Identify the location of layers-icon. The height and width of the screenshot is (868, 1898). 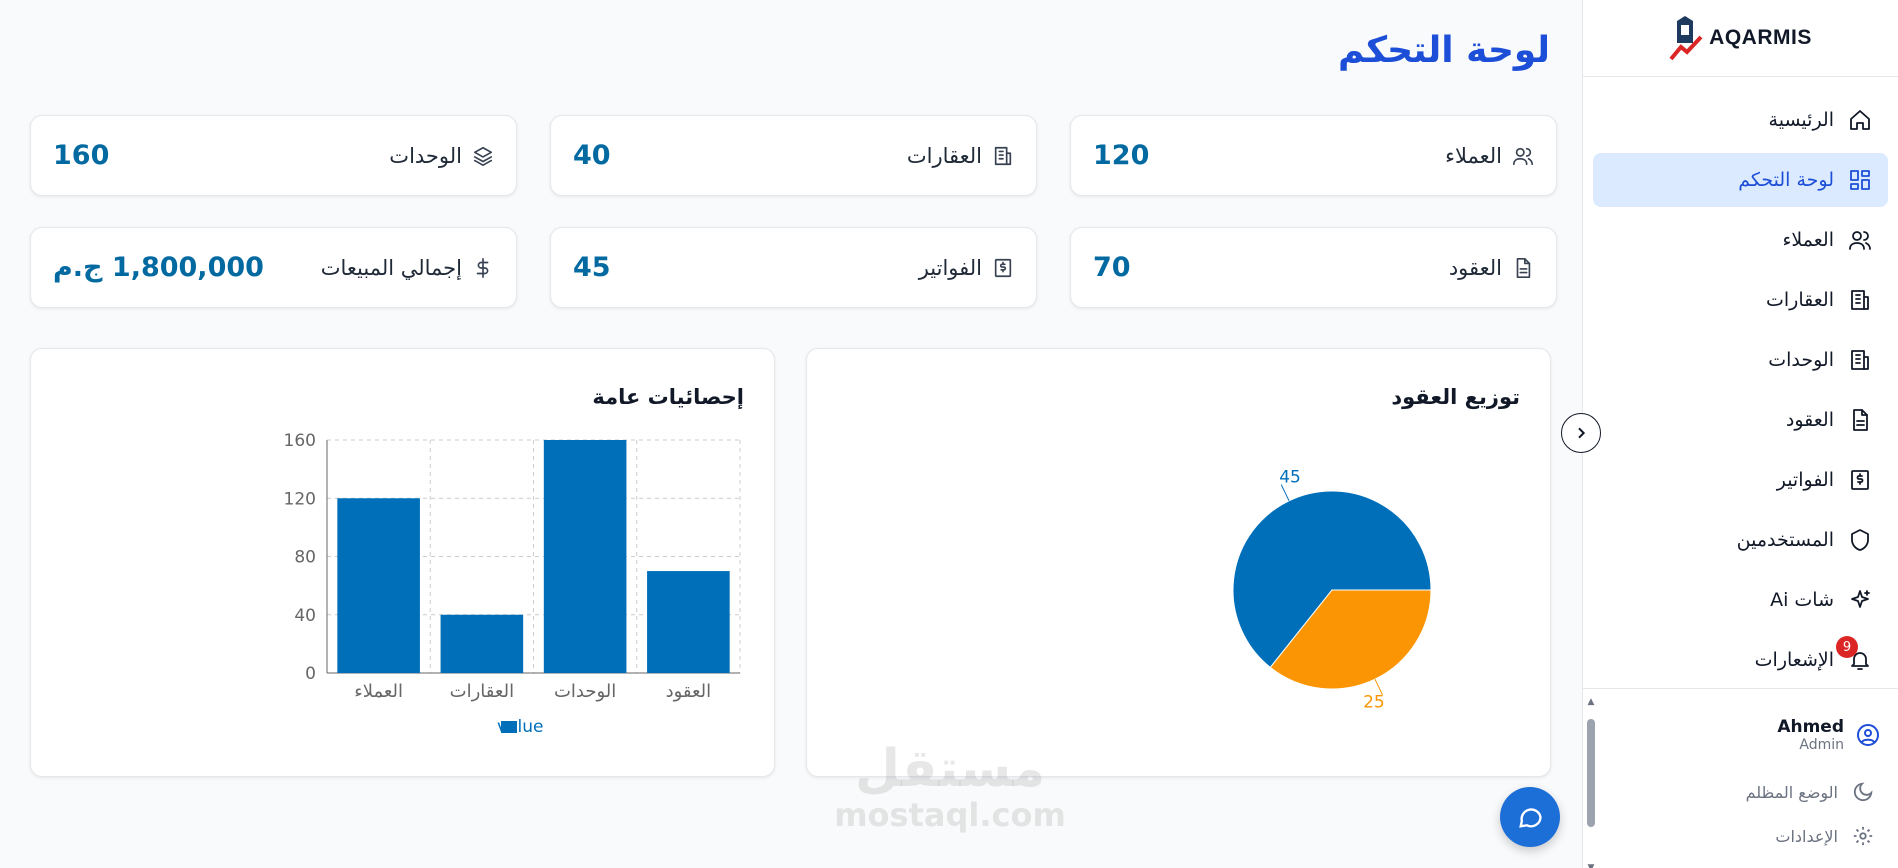
(483, 156).